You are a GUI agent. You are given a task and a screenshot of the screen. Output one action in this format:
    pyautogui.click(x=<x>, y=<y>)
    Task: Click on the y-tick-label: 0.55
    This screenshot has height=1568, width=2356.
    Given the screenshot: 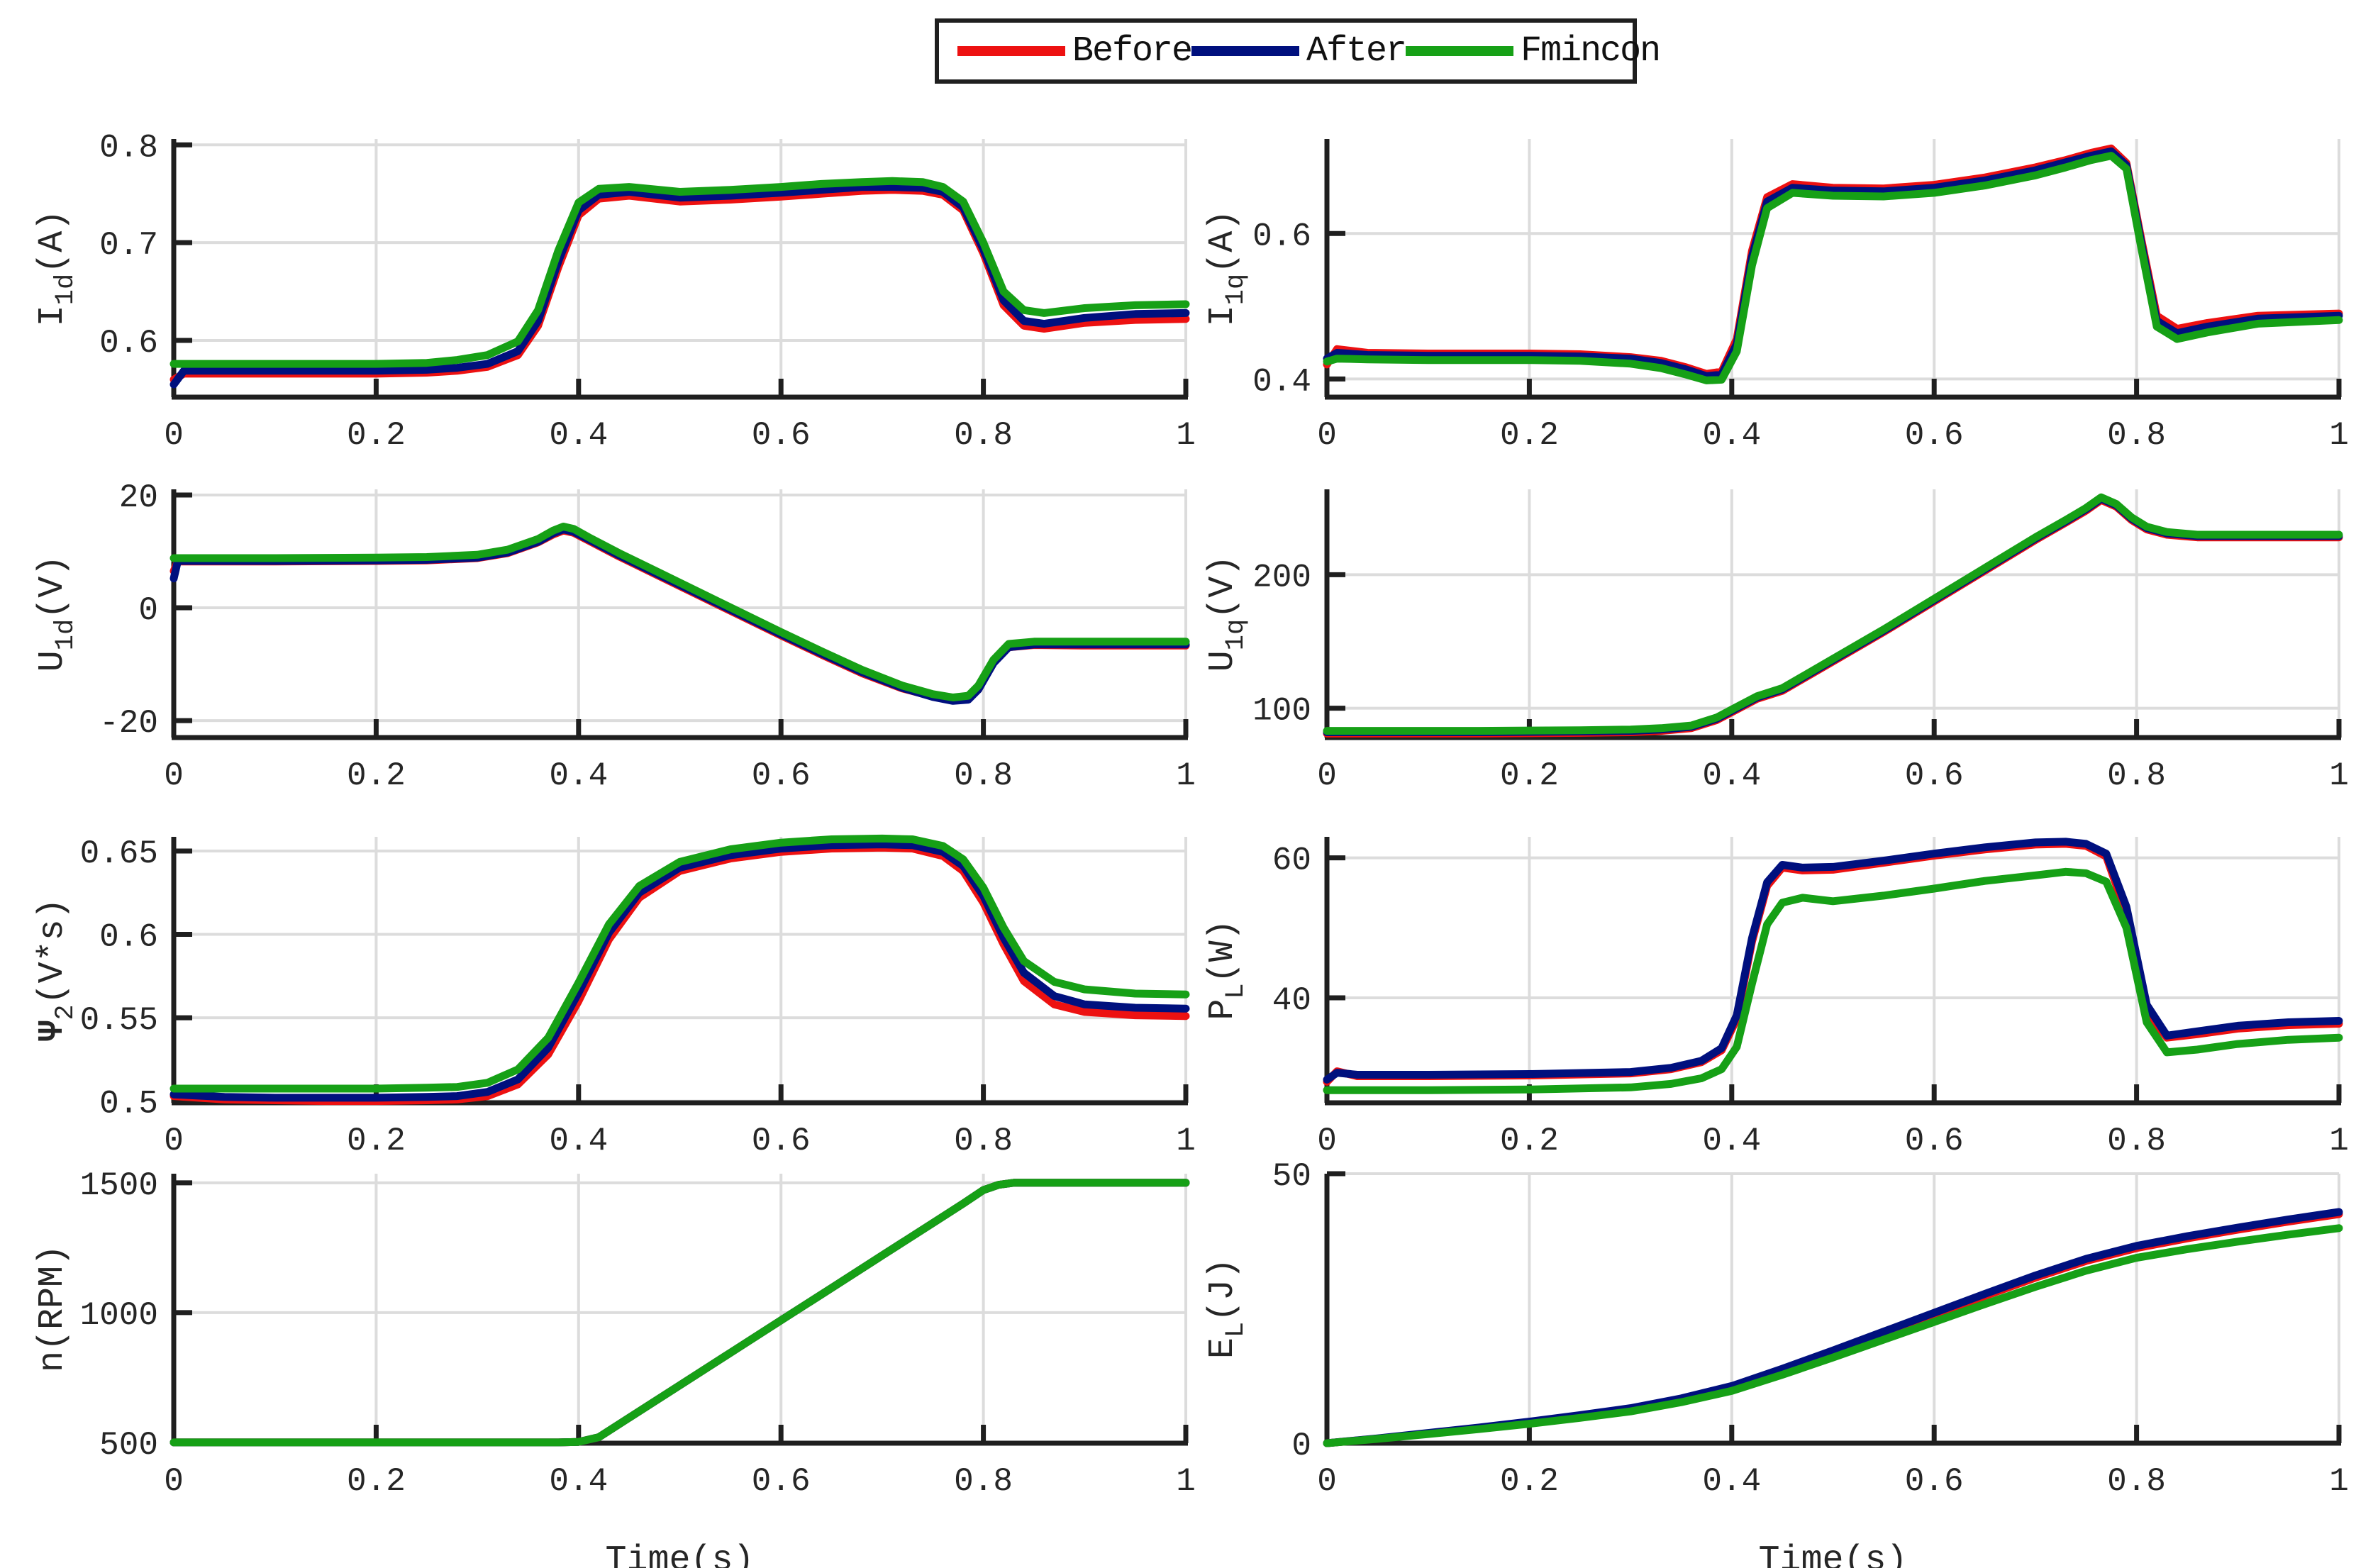 What is the action you would take?
    pyautogui.click(x=119, y=1020)
    